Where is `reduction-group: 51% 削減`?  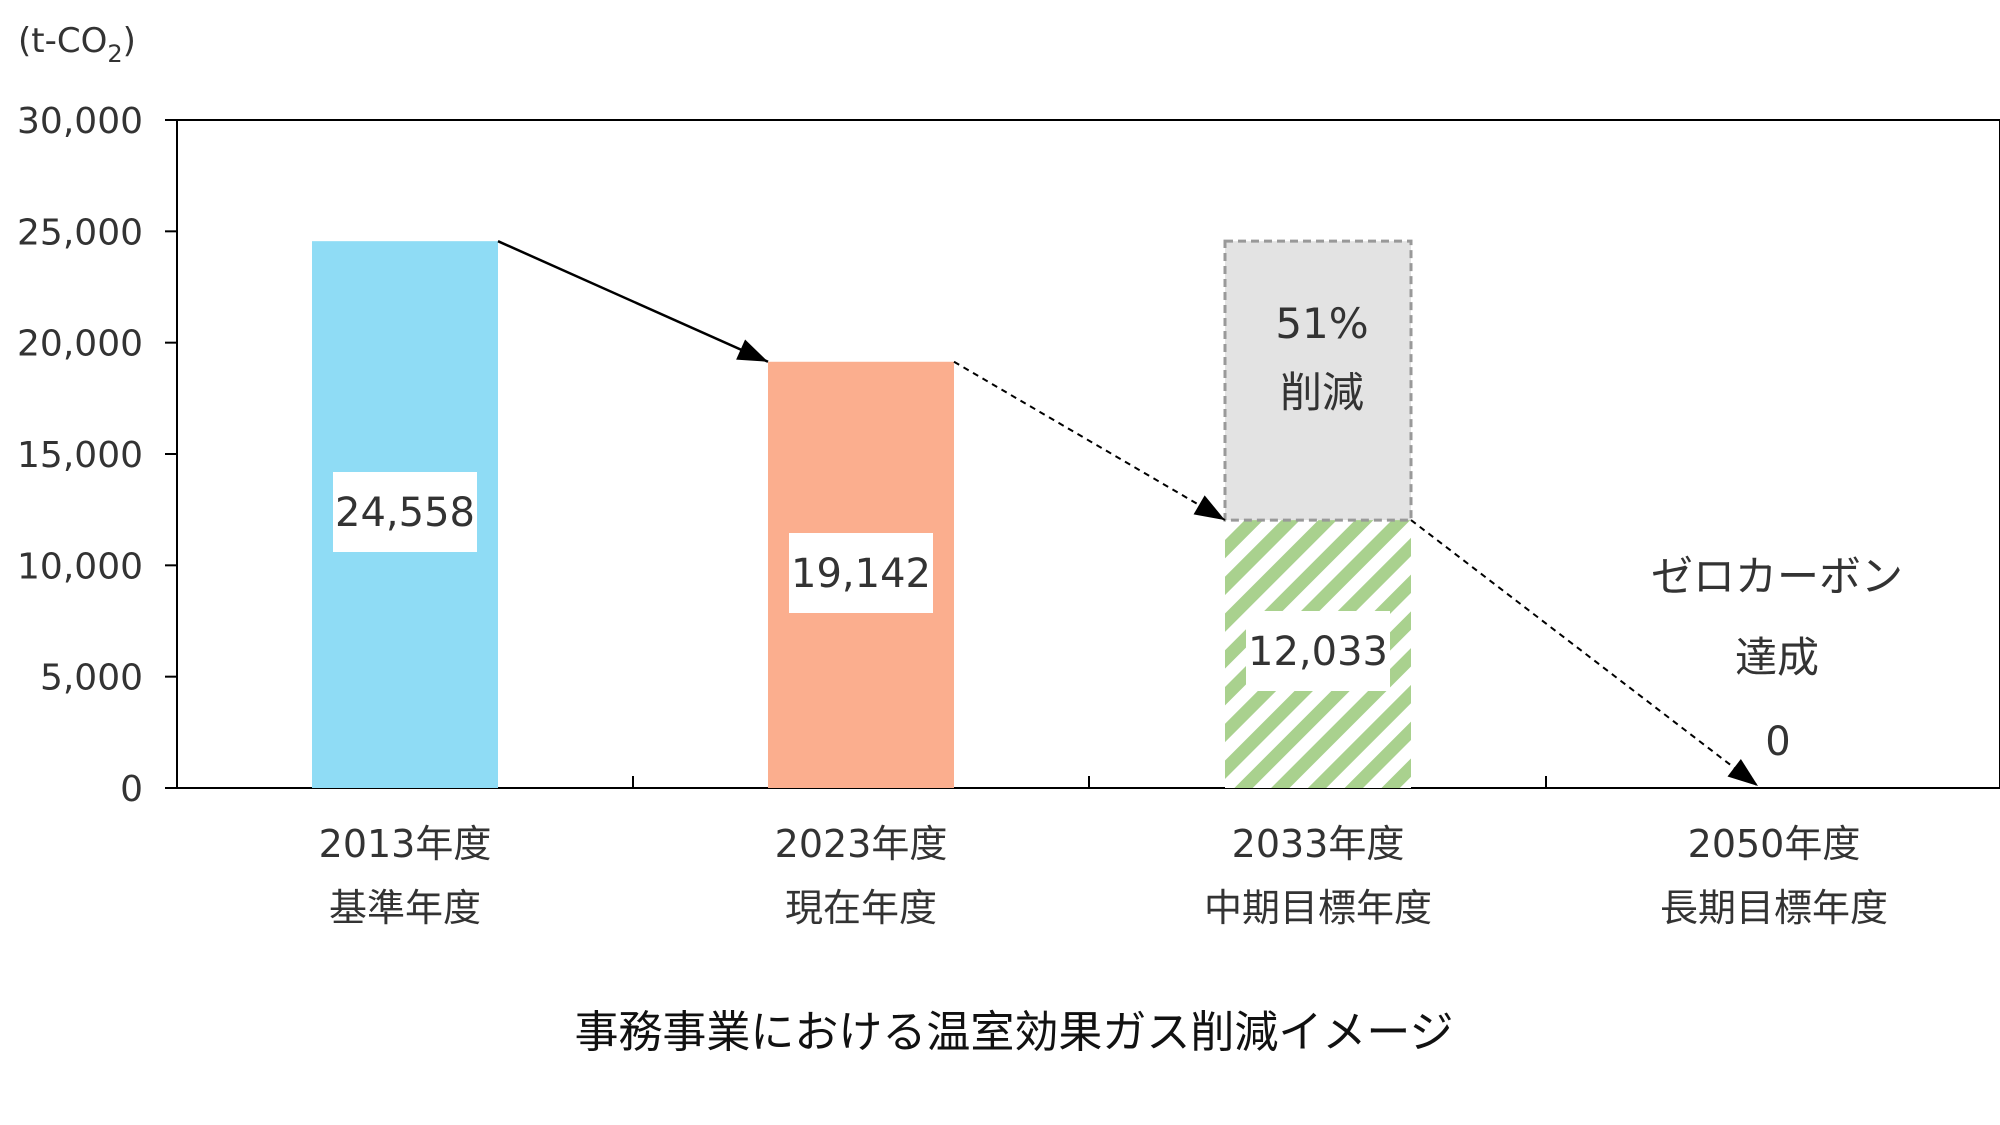 reduction-group: 51% 削減 is located at coordinates (1318, 380).